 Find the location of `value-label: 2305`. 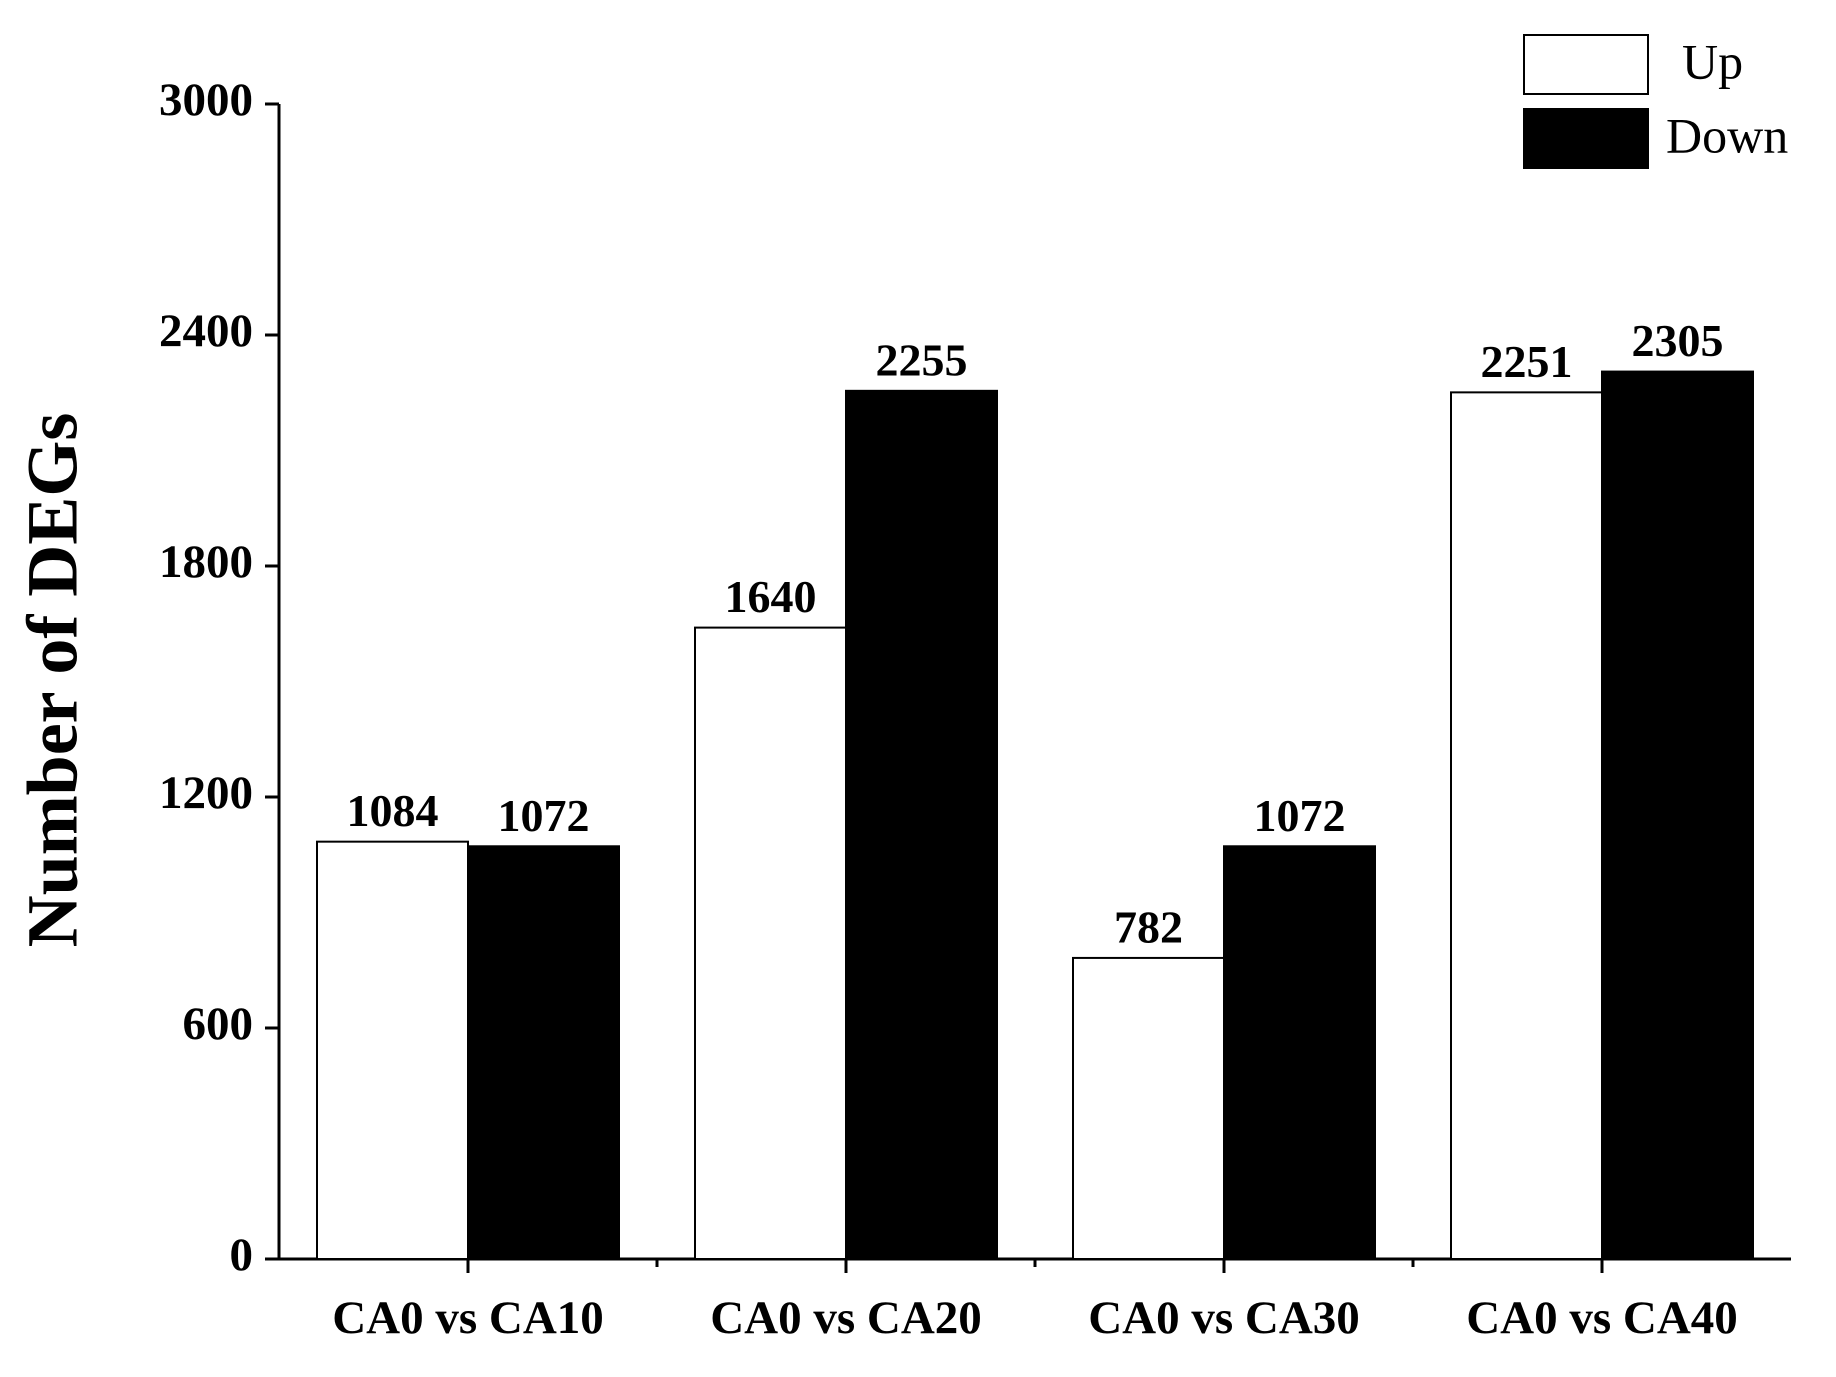

value-label: 2305 is located at coordinates (1678, 340).